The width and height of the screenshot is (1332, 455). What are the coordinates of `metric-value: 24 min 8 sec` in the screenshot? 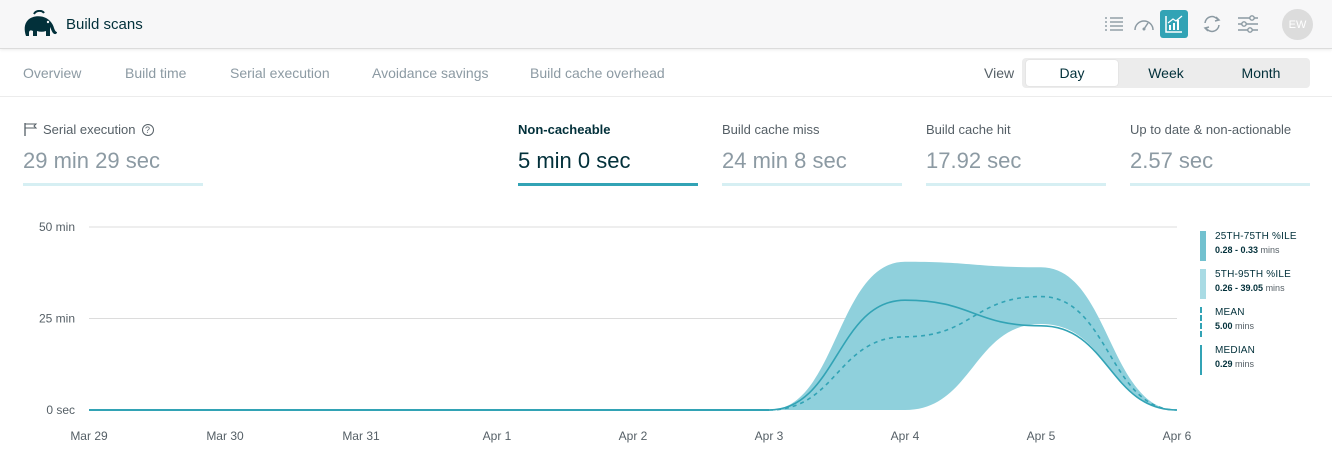 It's located at (784, 160).